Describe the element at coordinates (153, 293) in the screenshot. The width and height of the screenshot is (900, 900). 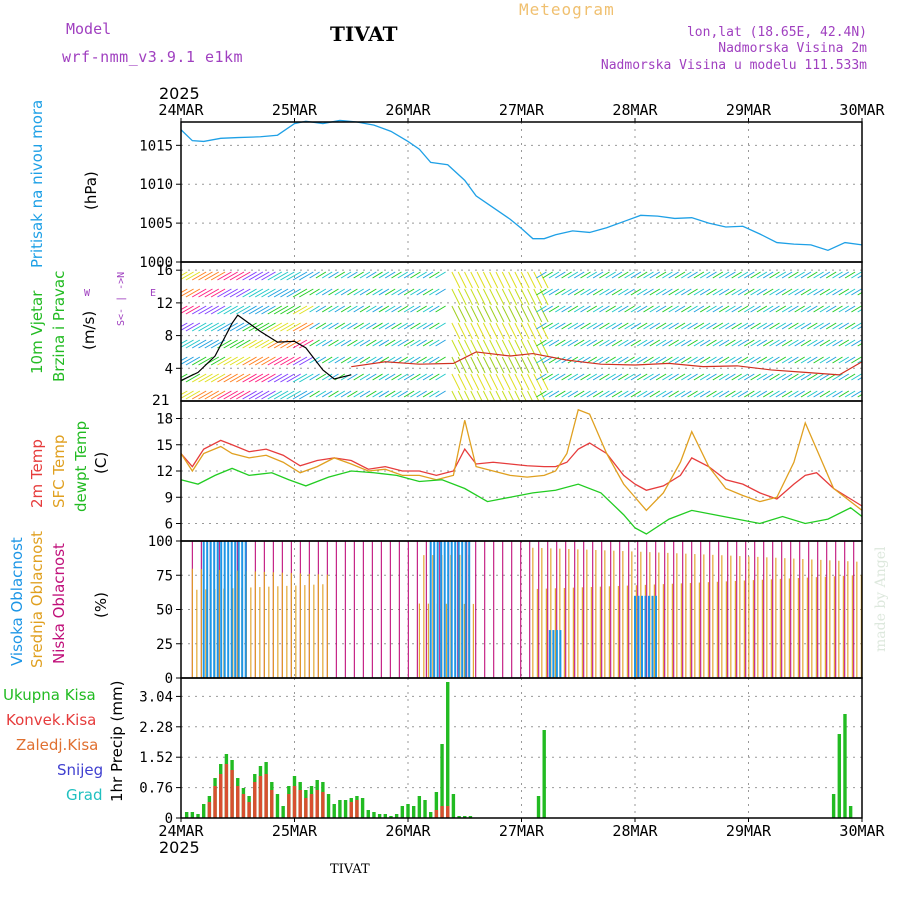
I see `compass-e: E` at that location.